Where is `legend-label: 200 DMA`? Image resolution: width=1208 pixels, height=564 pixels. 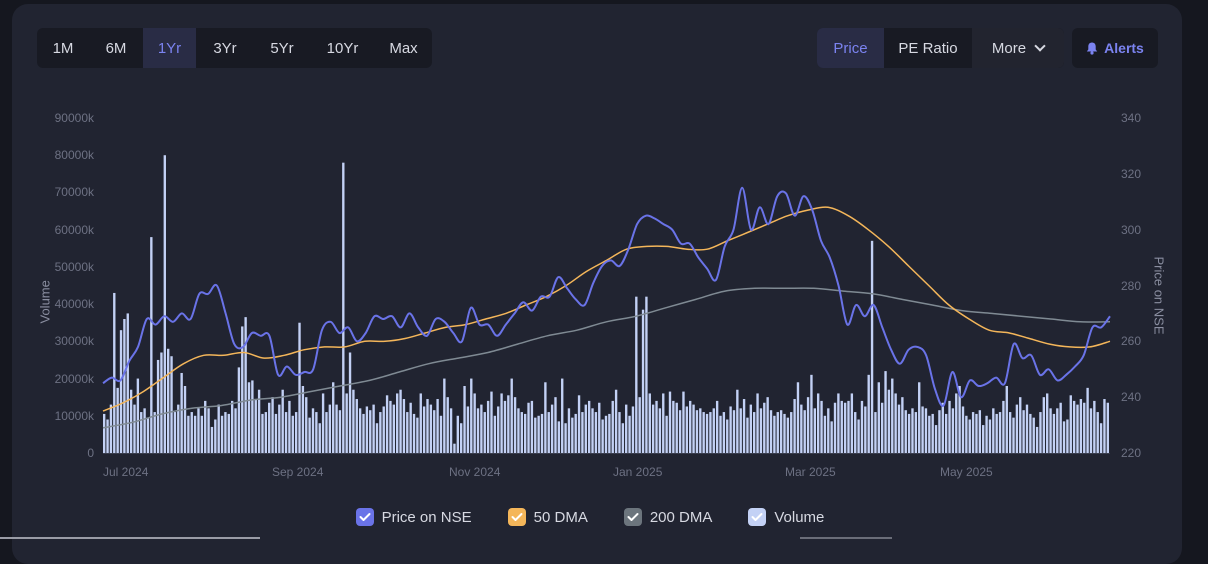 legend-label: 200 DMA is located at coordinates (681, 517).